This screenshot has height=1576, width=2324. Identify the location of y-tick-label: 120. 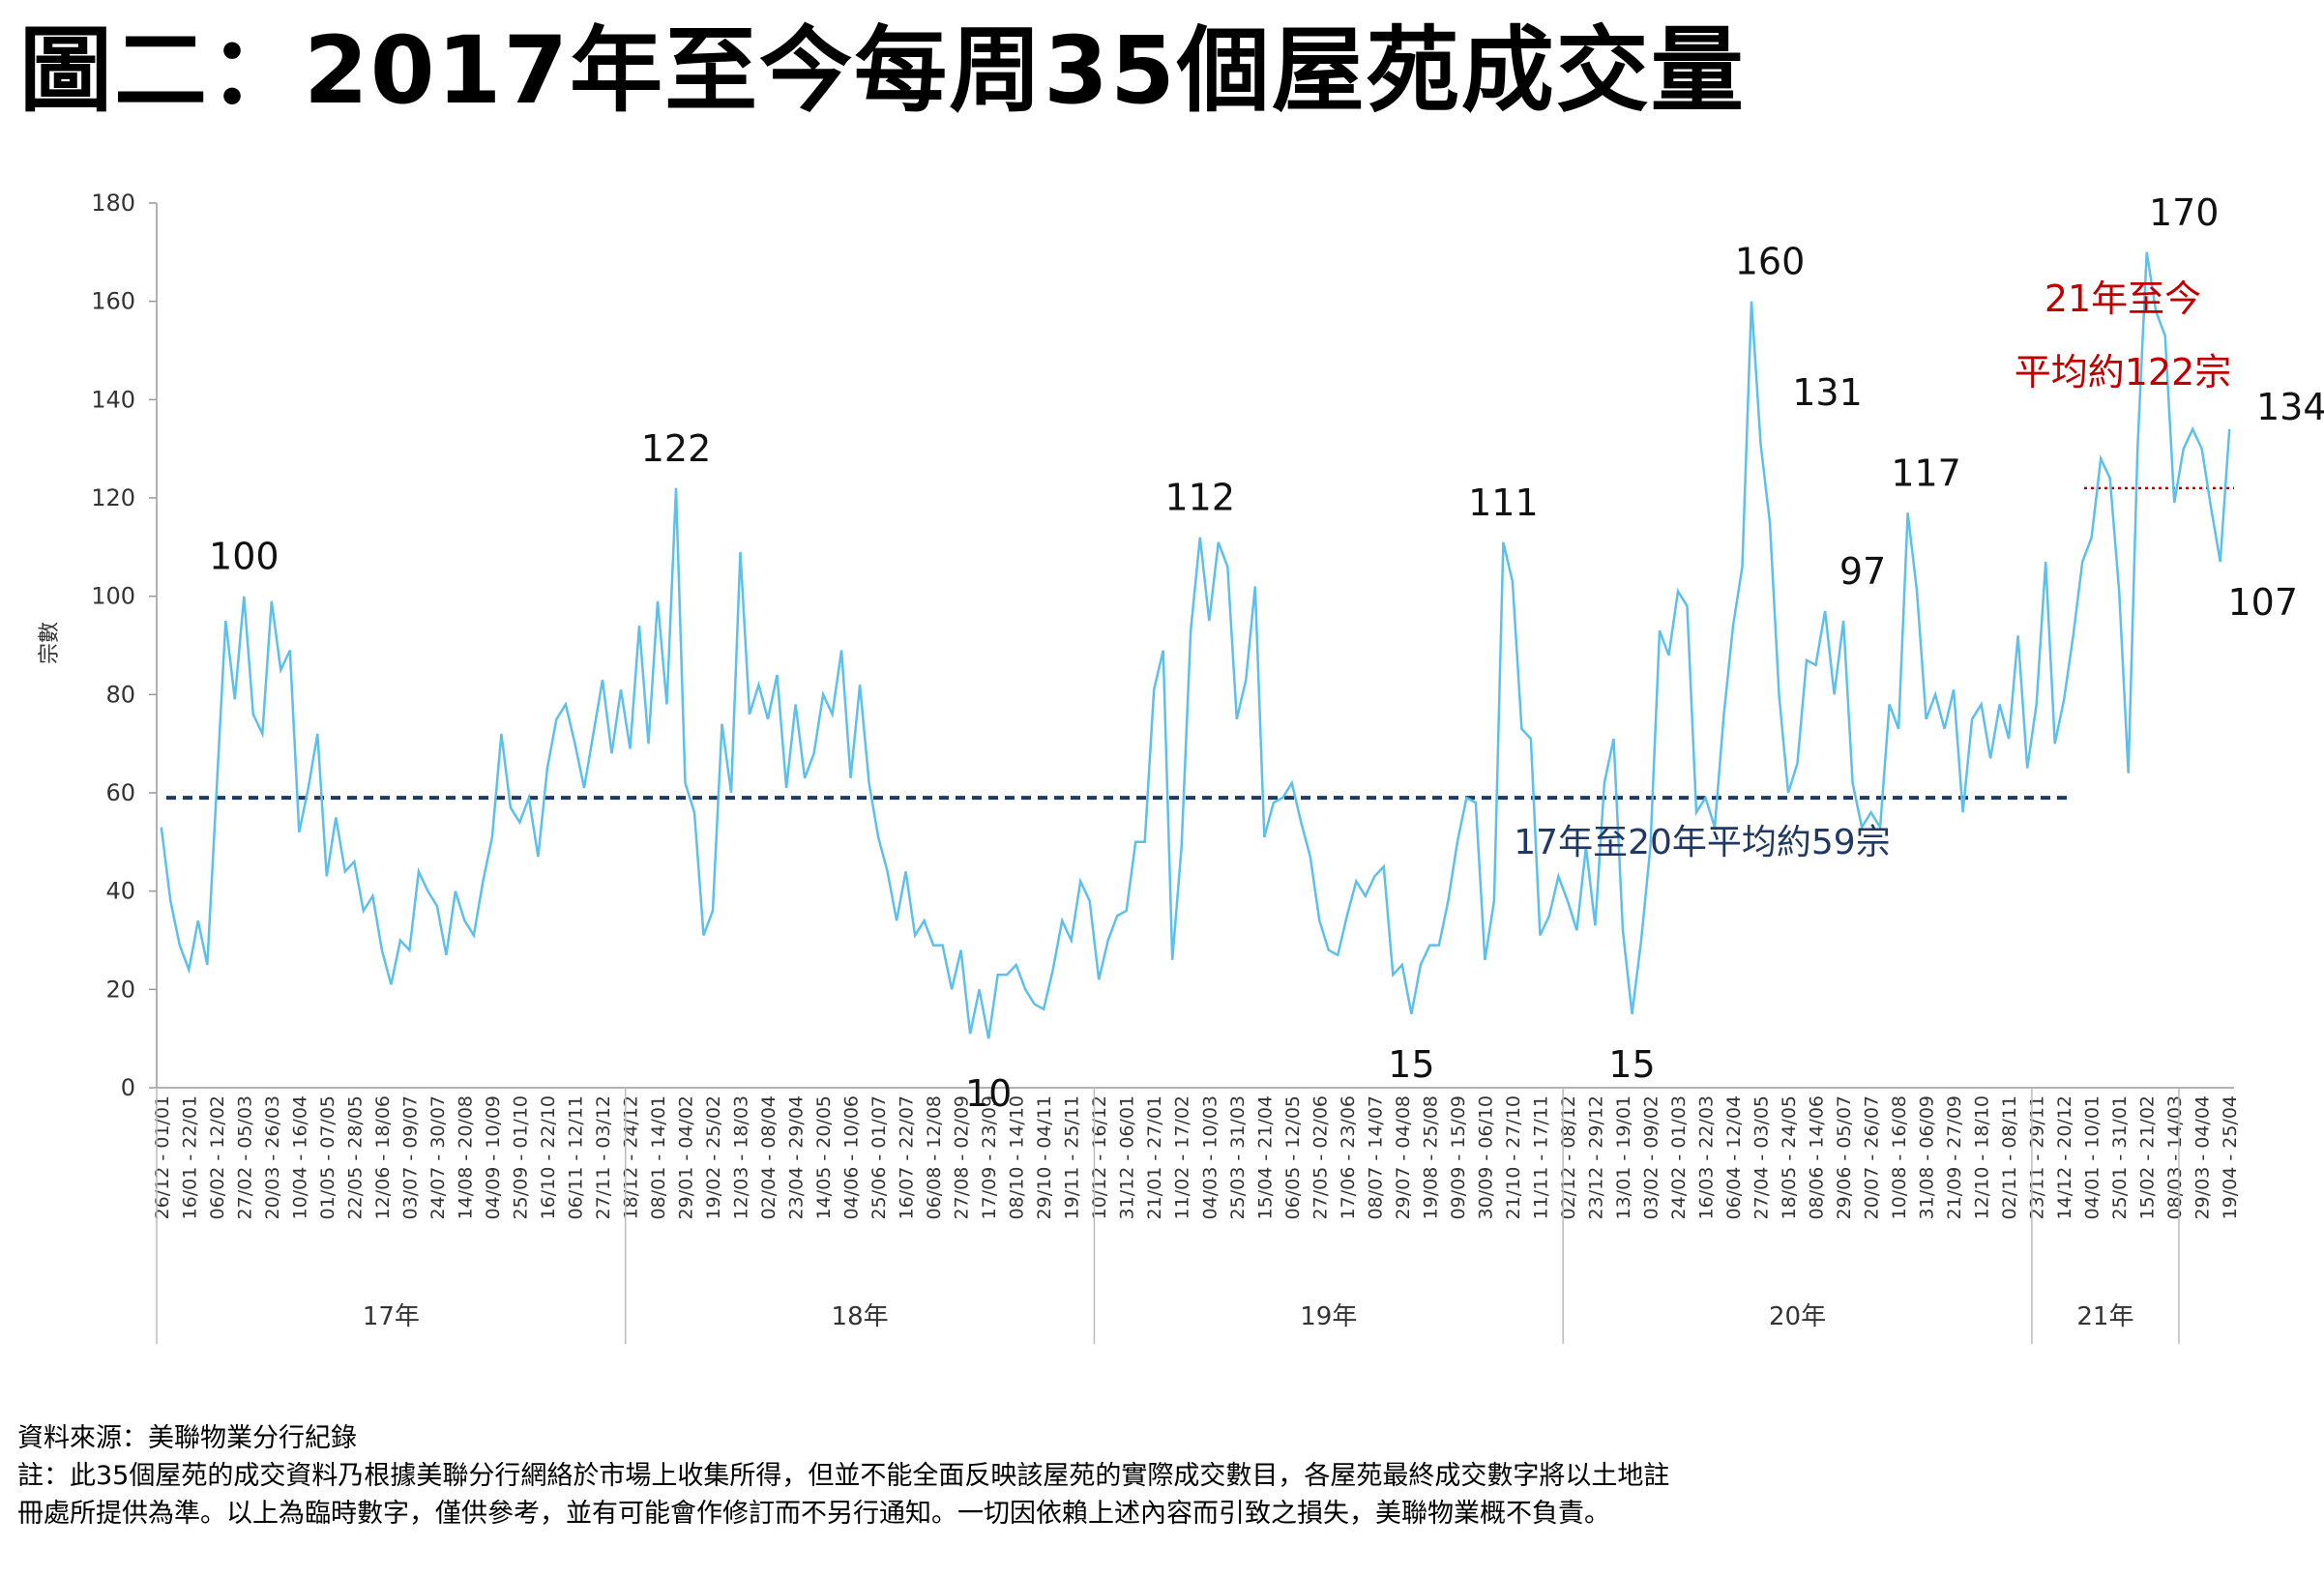
(113, 497).